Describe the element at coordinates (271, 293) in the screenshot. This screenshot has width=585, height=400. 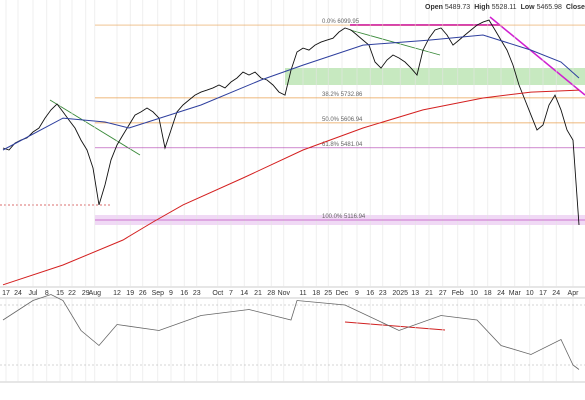
I see `x-tick-label: 28` at that location.